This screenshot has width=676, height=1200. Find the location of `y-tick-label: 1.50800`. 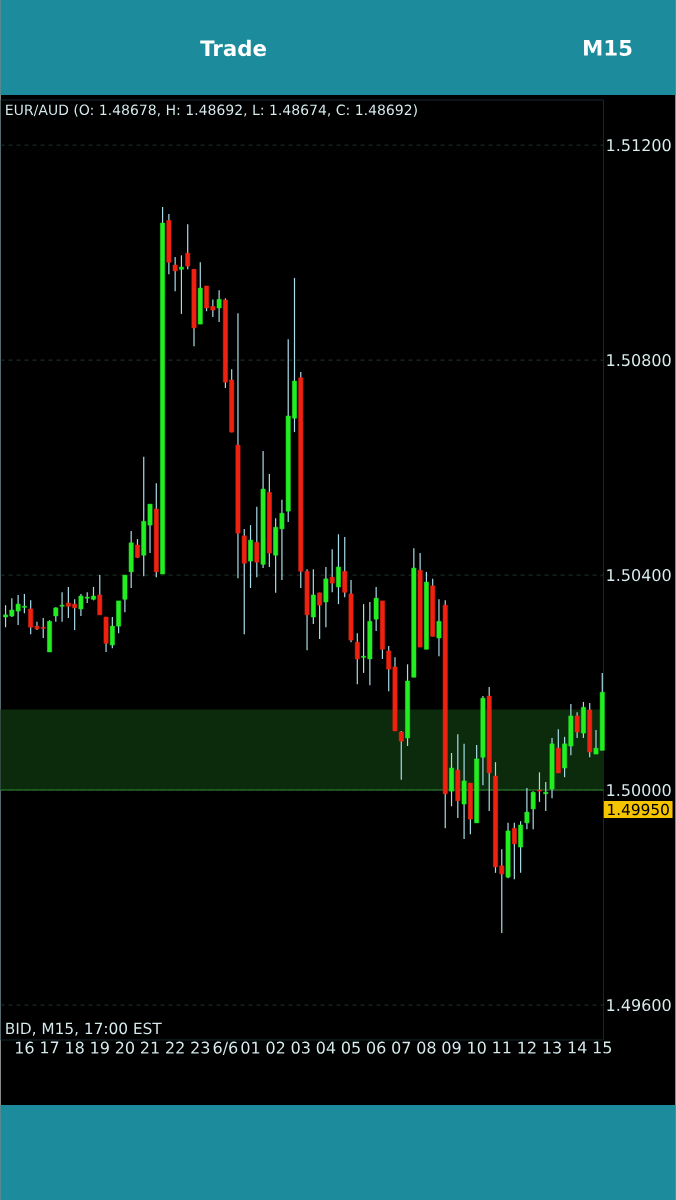

y-tick-label: 1.50800 is located at coordinates (639, 360).